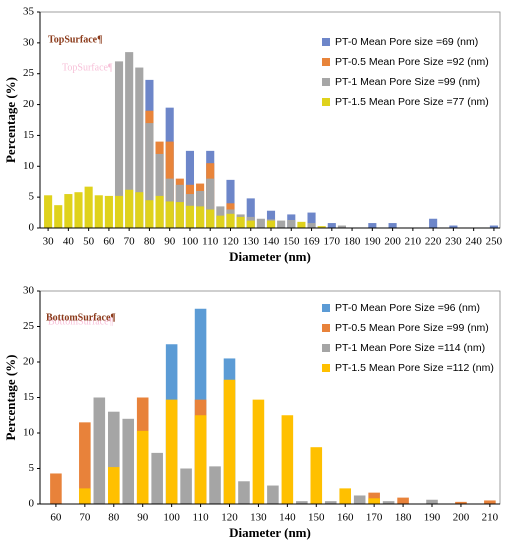 This screenshot has width=508, height=550. What do you see at coordinates (89, 242) in the screenshot?
I see `x-tick-label: 50` at bounding box center [89, 242].